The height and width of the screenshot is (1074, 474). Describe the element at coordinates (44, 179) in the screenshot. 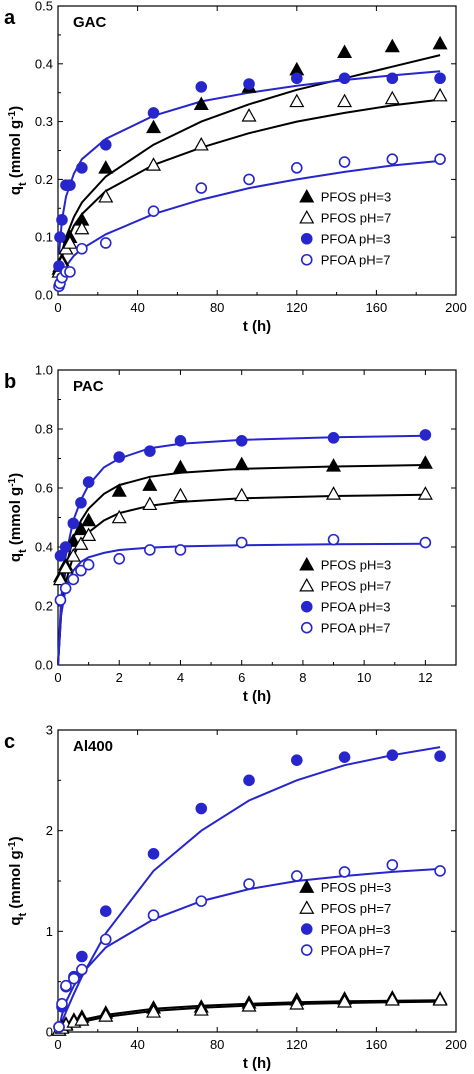

I see `y-tick-label: 0.2` at that location.